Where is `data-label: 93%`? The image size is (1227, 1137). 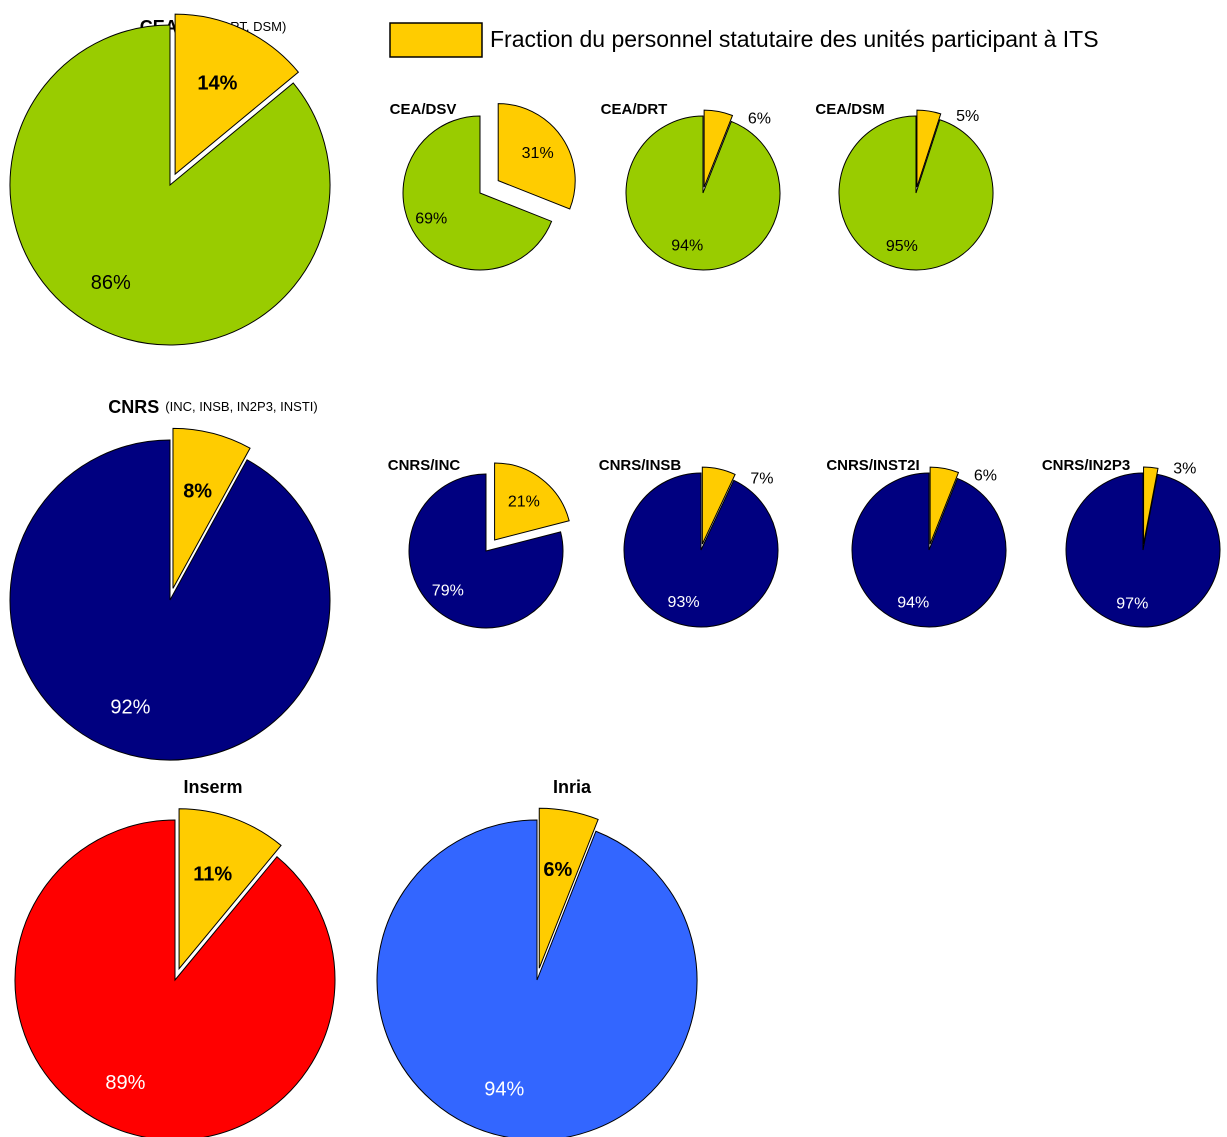 data-label: 93% is located at coordinates (684, 602).